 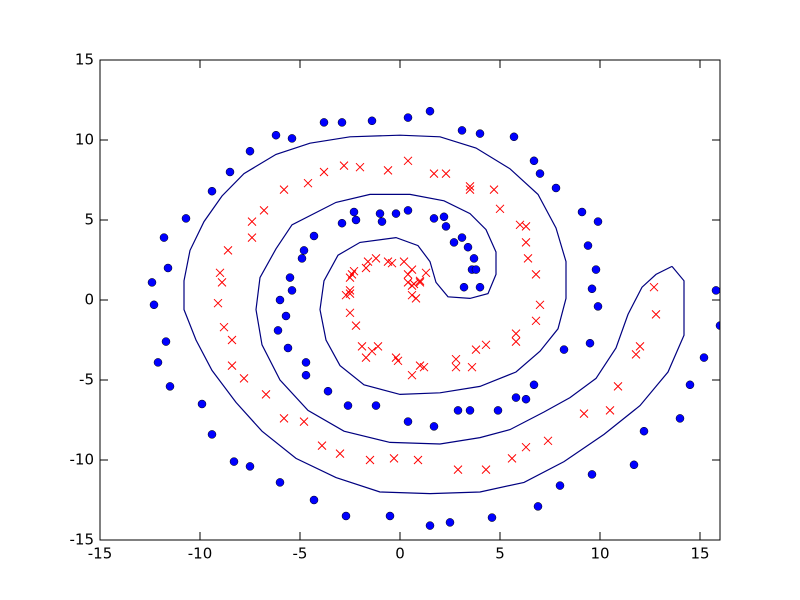 What do you see at coordinates (100, 554) in the screenshot?
I see `x-tick-label: -15` at bounding box center [100, 554].